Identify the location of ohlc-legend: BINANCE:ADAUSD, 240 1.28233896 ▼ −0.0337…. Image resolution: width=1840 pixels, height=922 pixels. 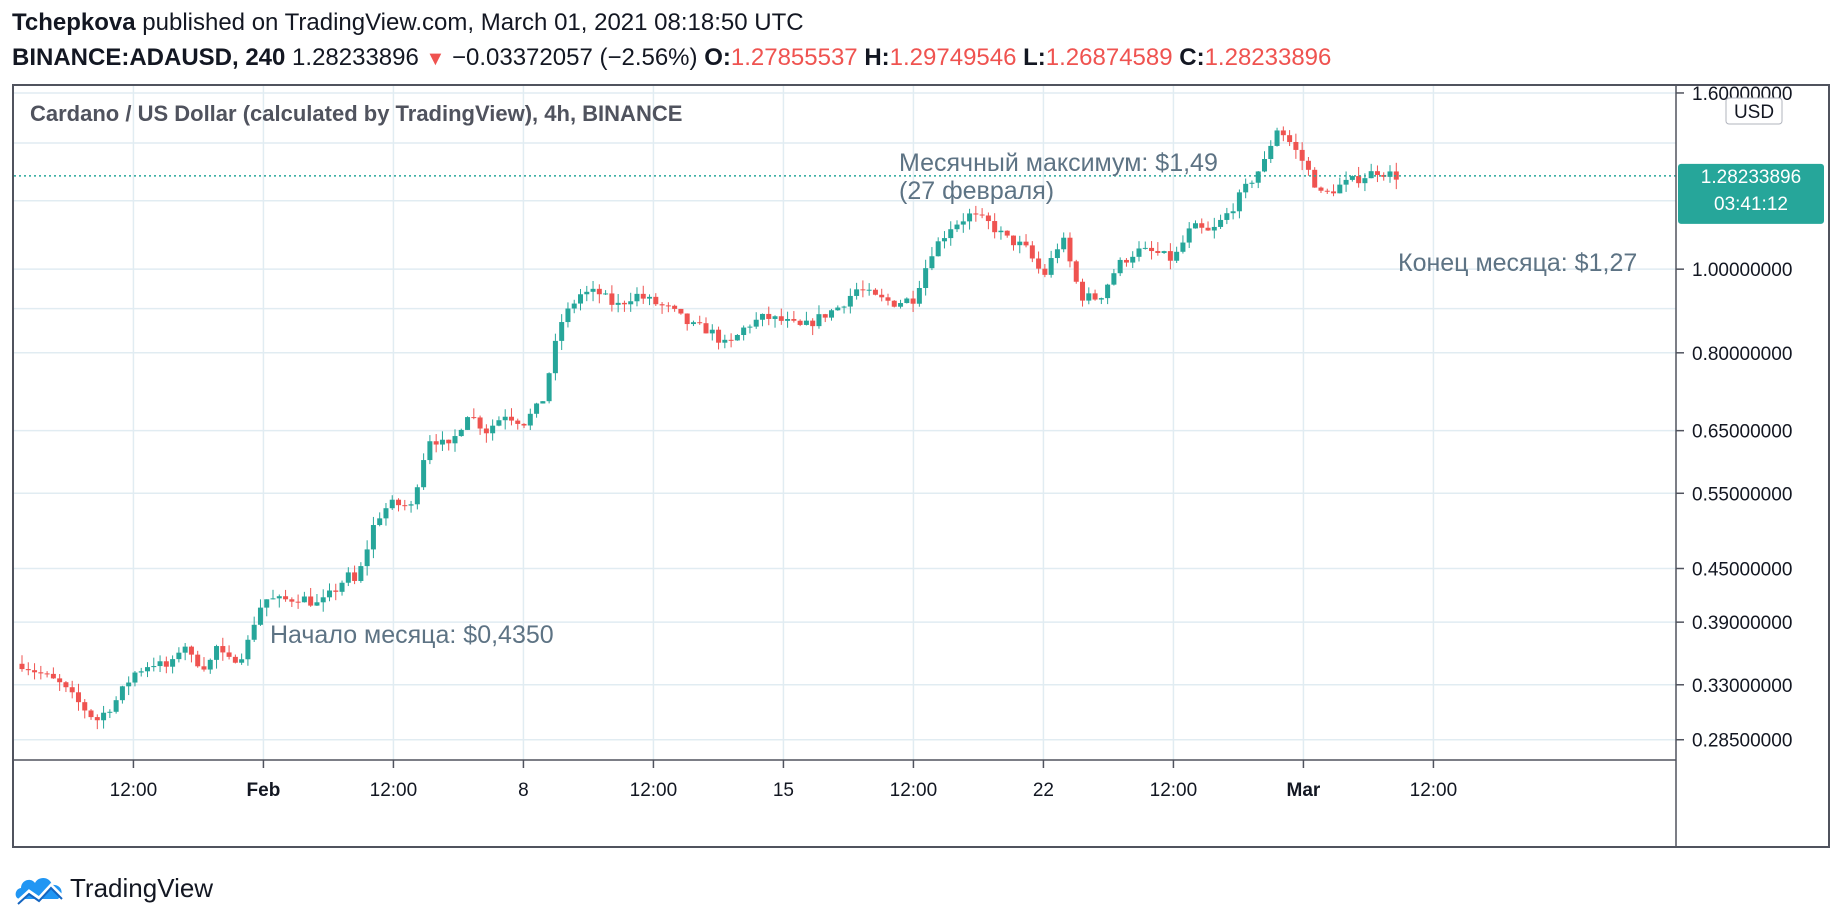
(671, 58).